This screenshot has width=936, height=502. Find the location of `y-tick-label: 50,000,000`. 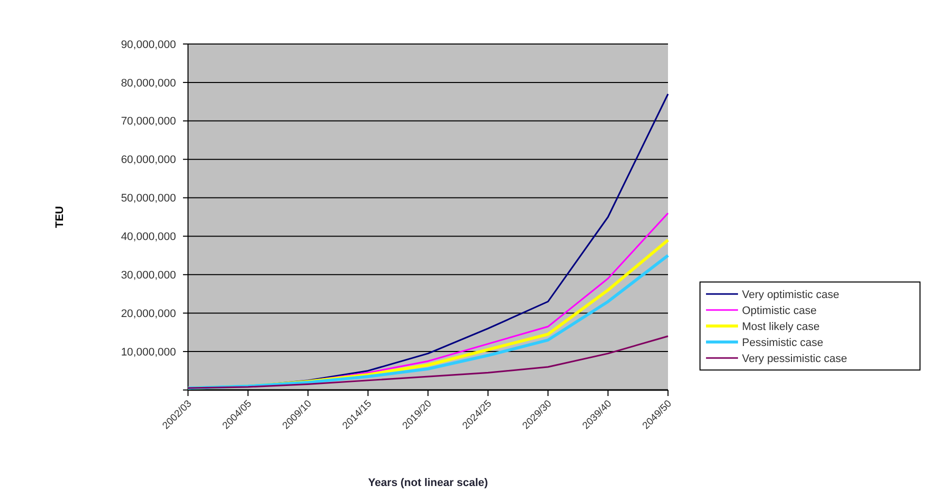

y-tick-label: 50,000,000 is located at coordinates (148, 198).